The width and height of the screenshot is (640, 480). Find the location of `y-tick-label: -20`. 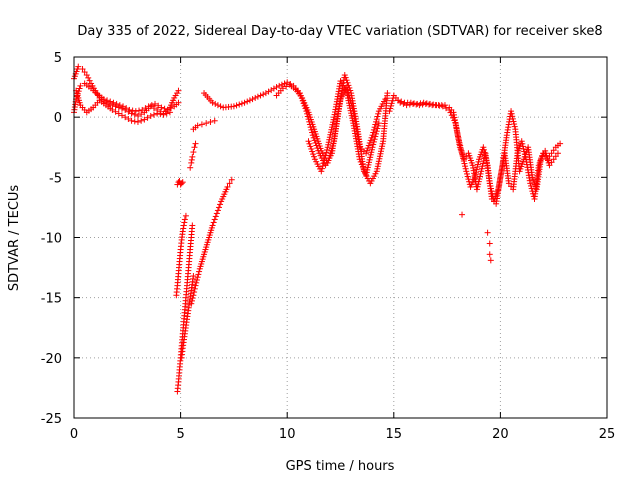

y-tick-label: -20 is located at coordinates (51, 359).